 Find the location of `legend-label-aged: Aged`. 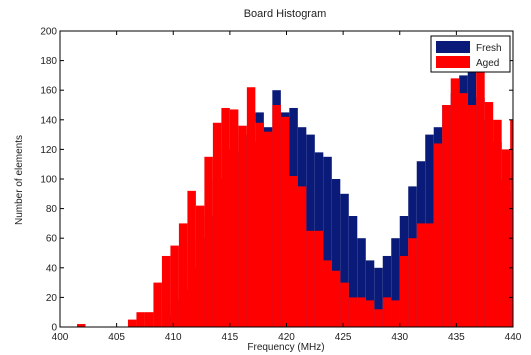

legend-label-aged: Aged is located at coordinates (487, 63).